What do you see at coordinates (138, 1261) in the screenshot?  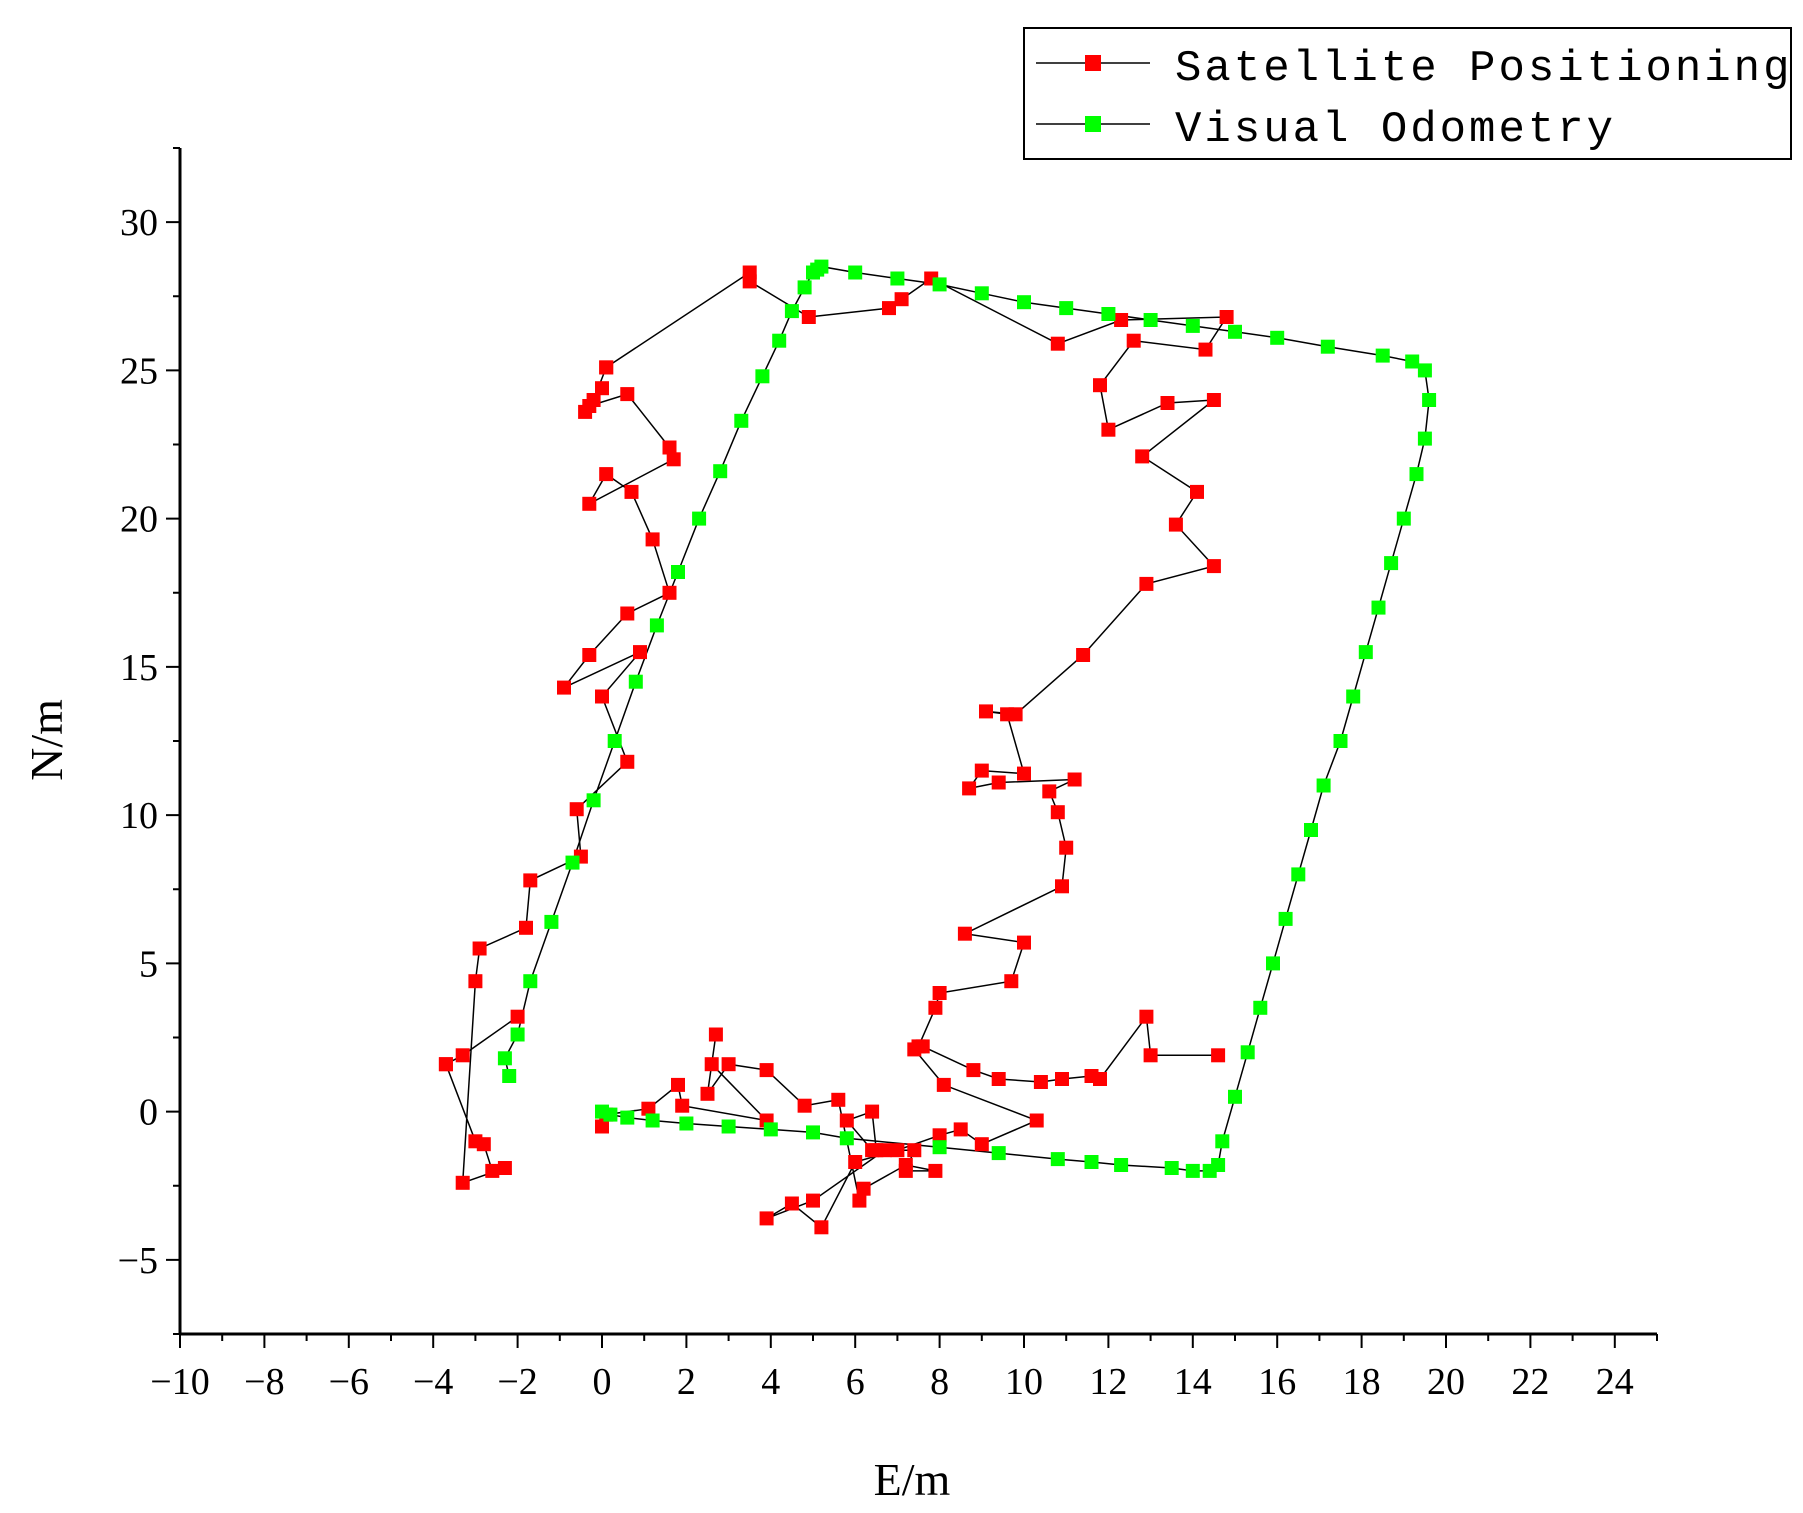 I see `y-tick-label: −5` at bounding box center [138, 1261].